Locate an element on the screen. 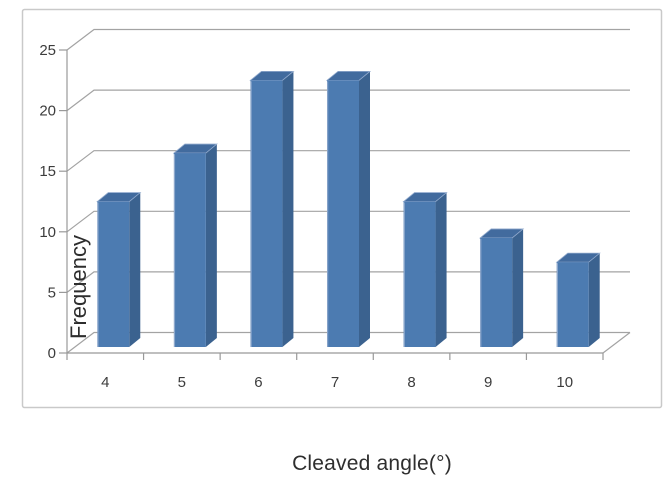  x-tick-label: 5 is located at coordinates (182, 382).